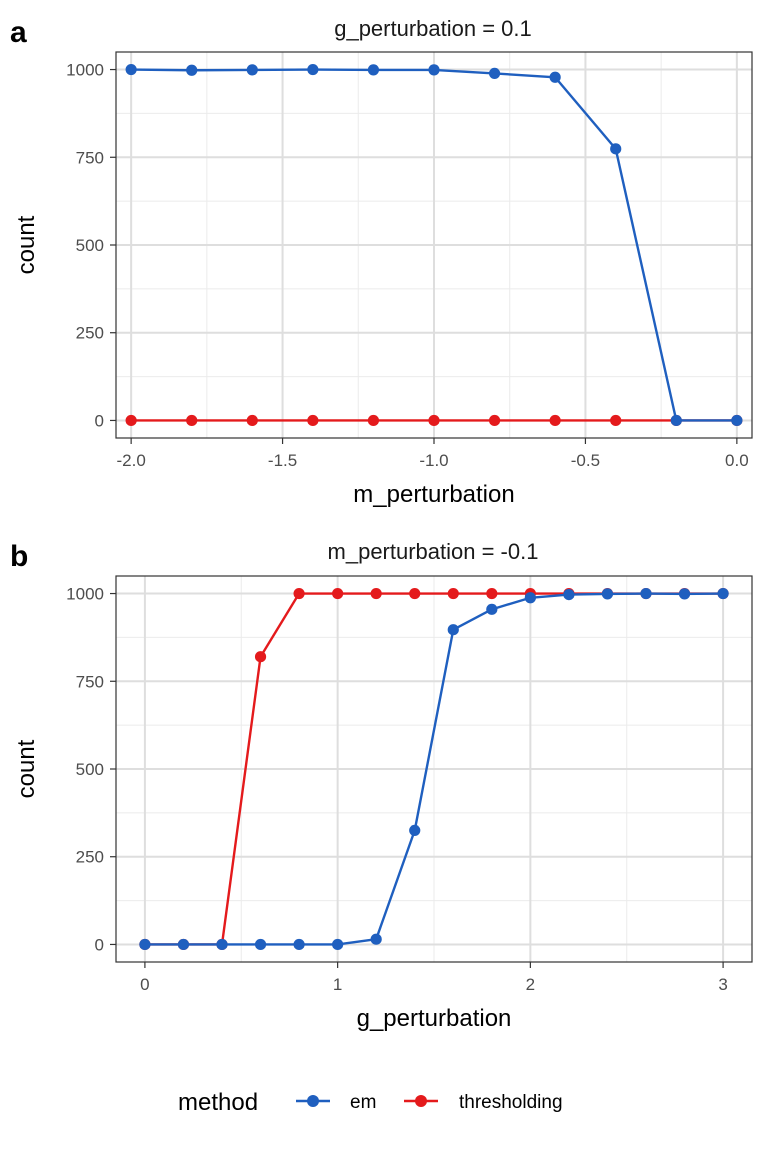 Image resolution: width=768 pixels, height=1152 pixels. What do you see at coordinates (585, 460) in the screenshot?
I see `x-tick-label: -0.5` at bounding box center [585, 460].